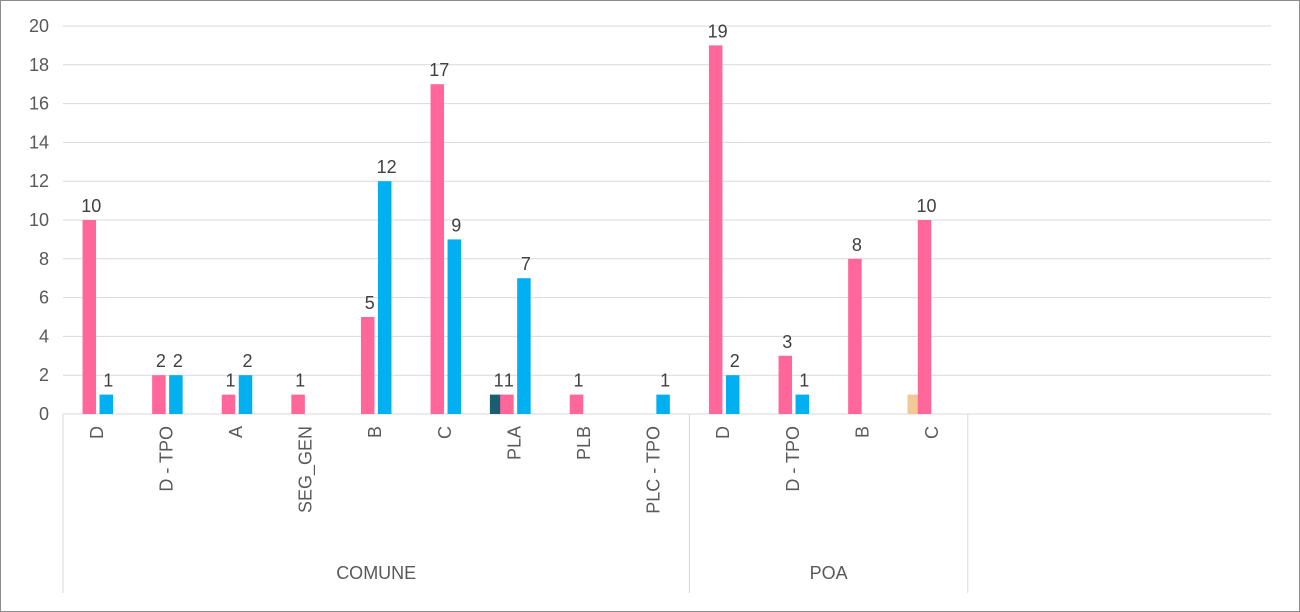 This screenshot has height=612, width=1300. Describe the element at coordinates (39, 104) in the screenshot. I see `y-tick-label: 16` at that location.